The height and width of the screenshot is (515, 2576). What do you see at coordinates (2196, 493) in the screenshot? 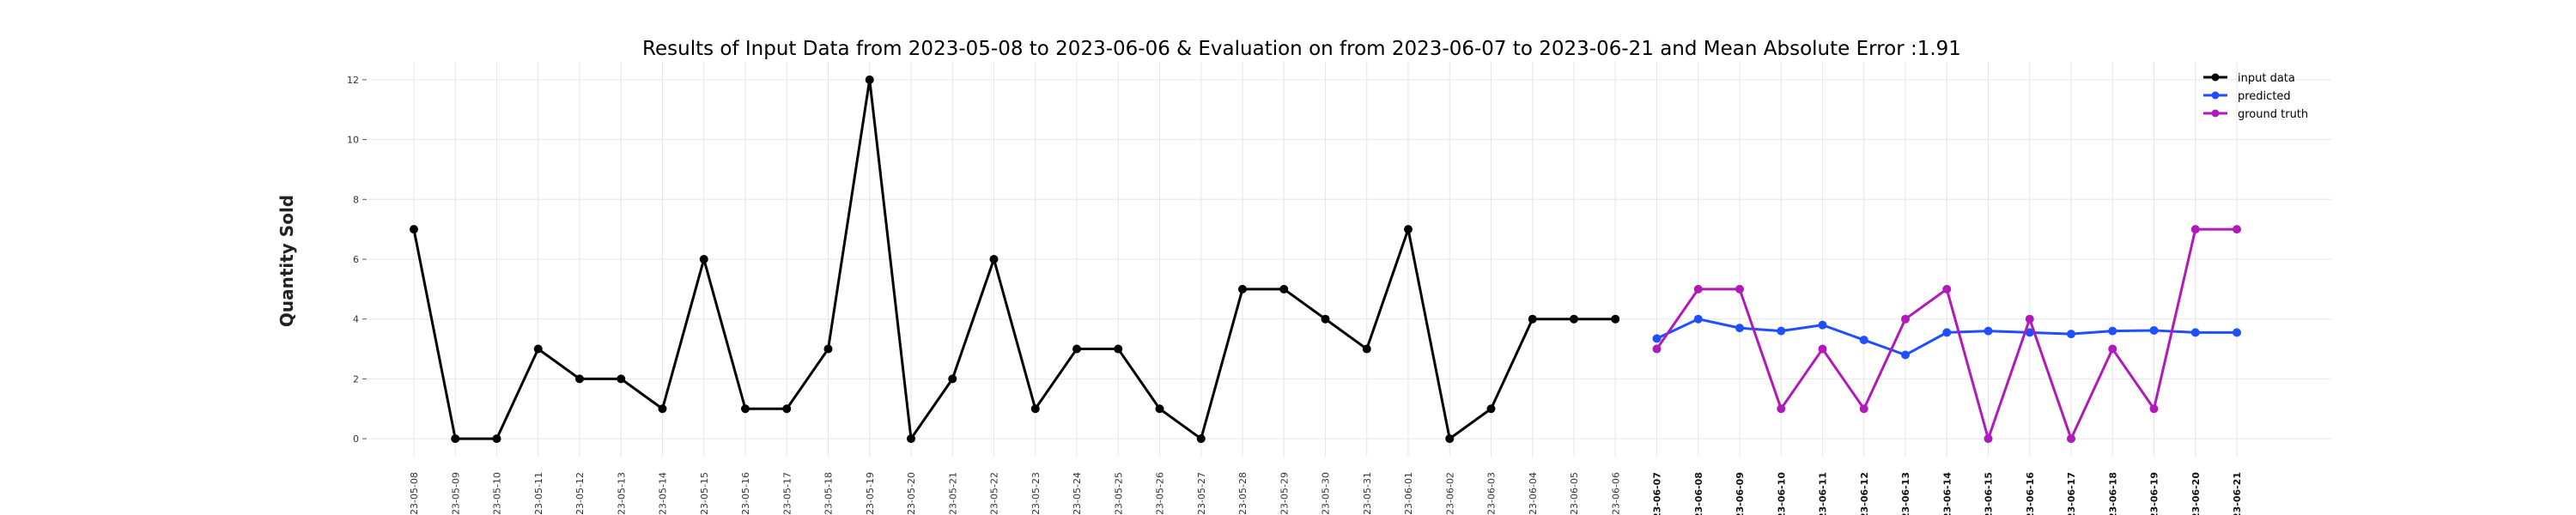
I see `x-tick-label: -23-06-20` at bounding box center [2196, 493].